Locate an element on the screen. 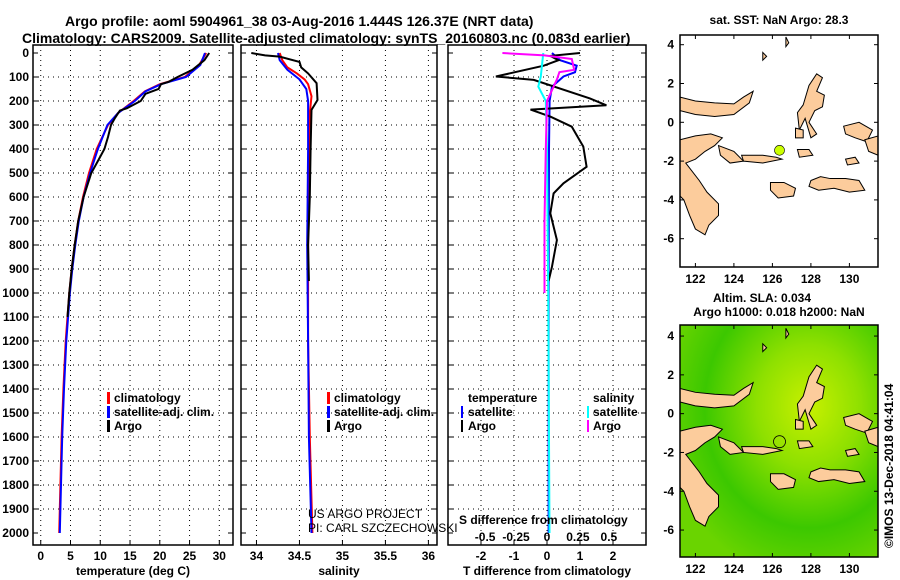 The image size is (900, 580). y-tick-label: 1800 is located at coordinates (15, 485).